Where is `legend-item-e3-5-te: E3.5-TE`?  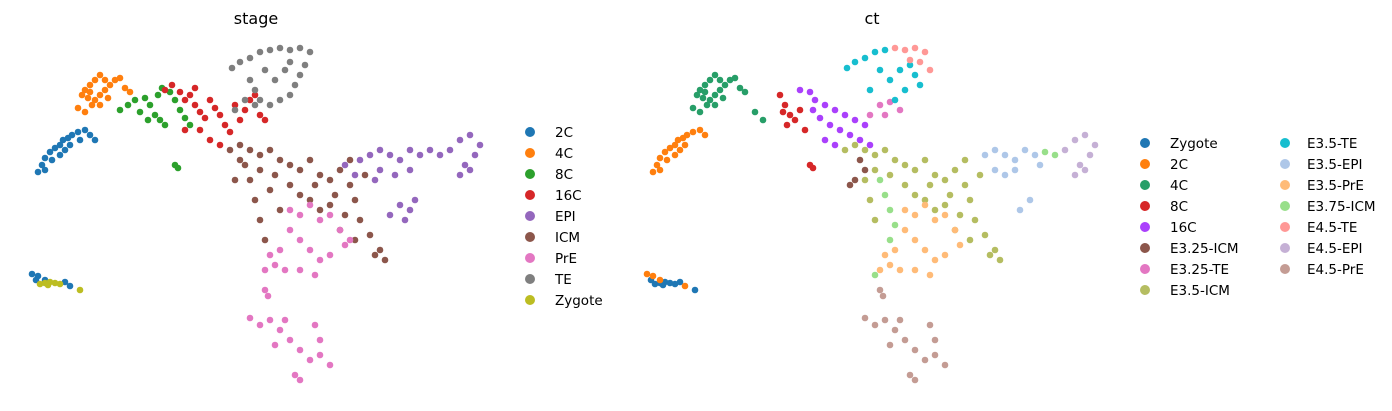
legend-item-e3-5-te: E3.5-TE is located at coordinates (1318, 144).